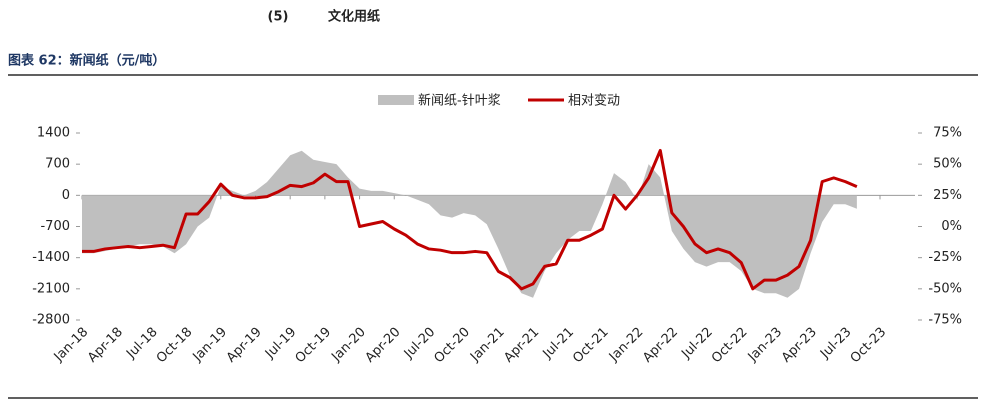 Image resolution: width=986 pixels, height=402 pixels. What do you see at coordinates (947, 164) in the screenshot?
I see `y2-tick-label: 50%` at bounding box center [947, 164].